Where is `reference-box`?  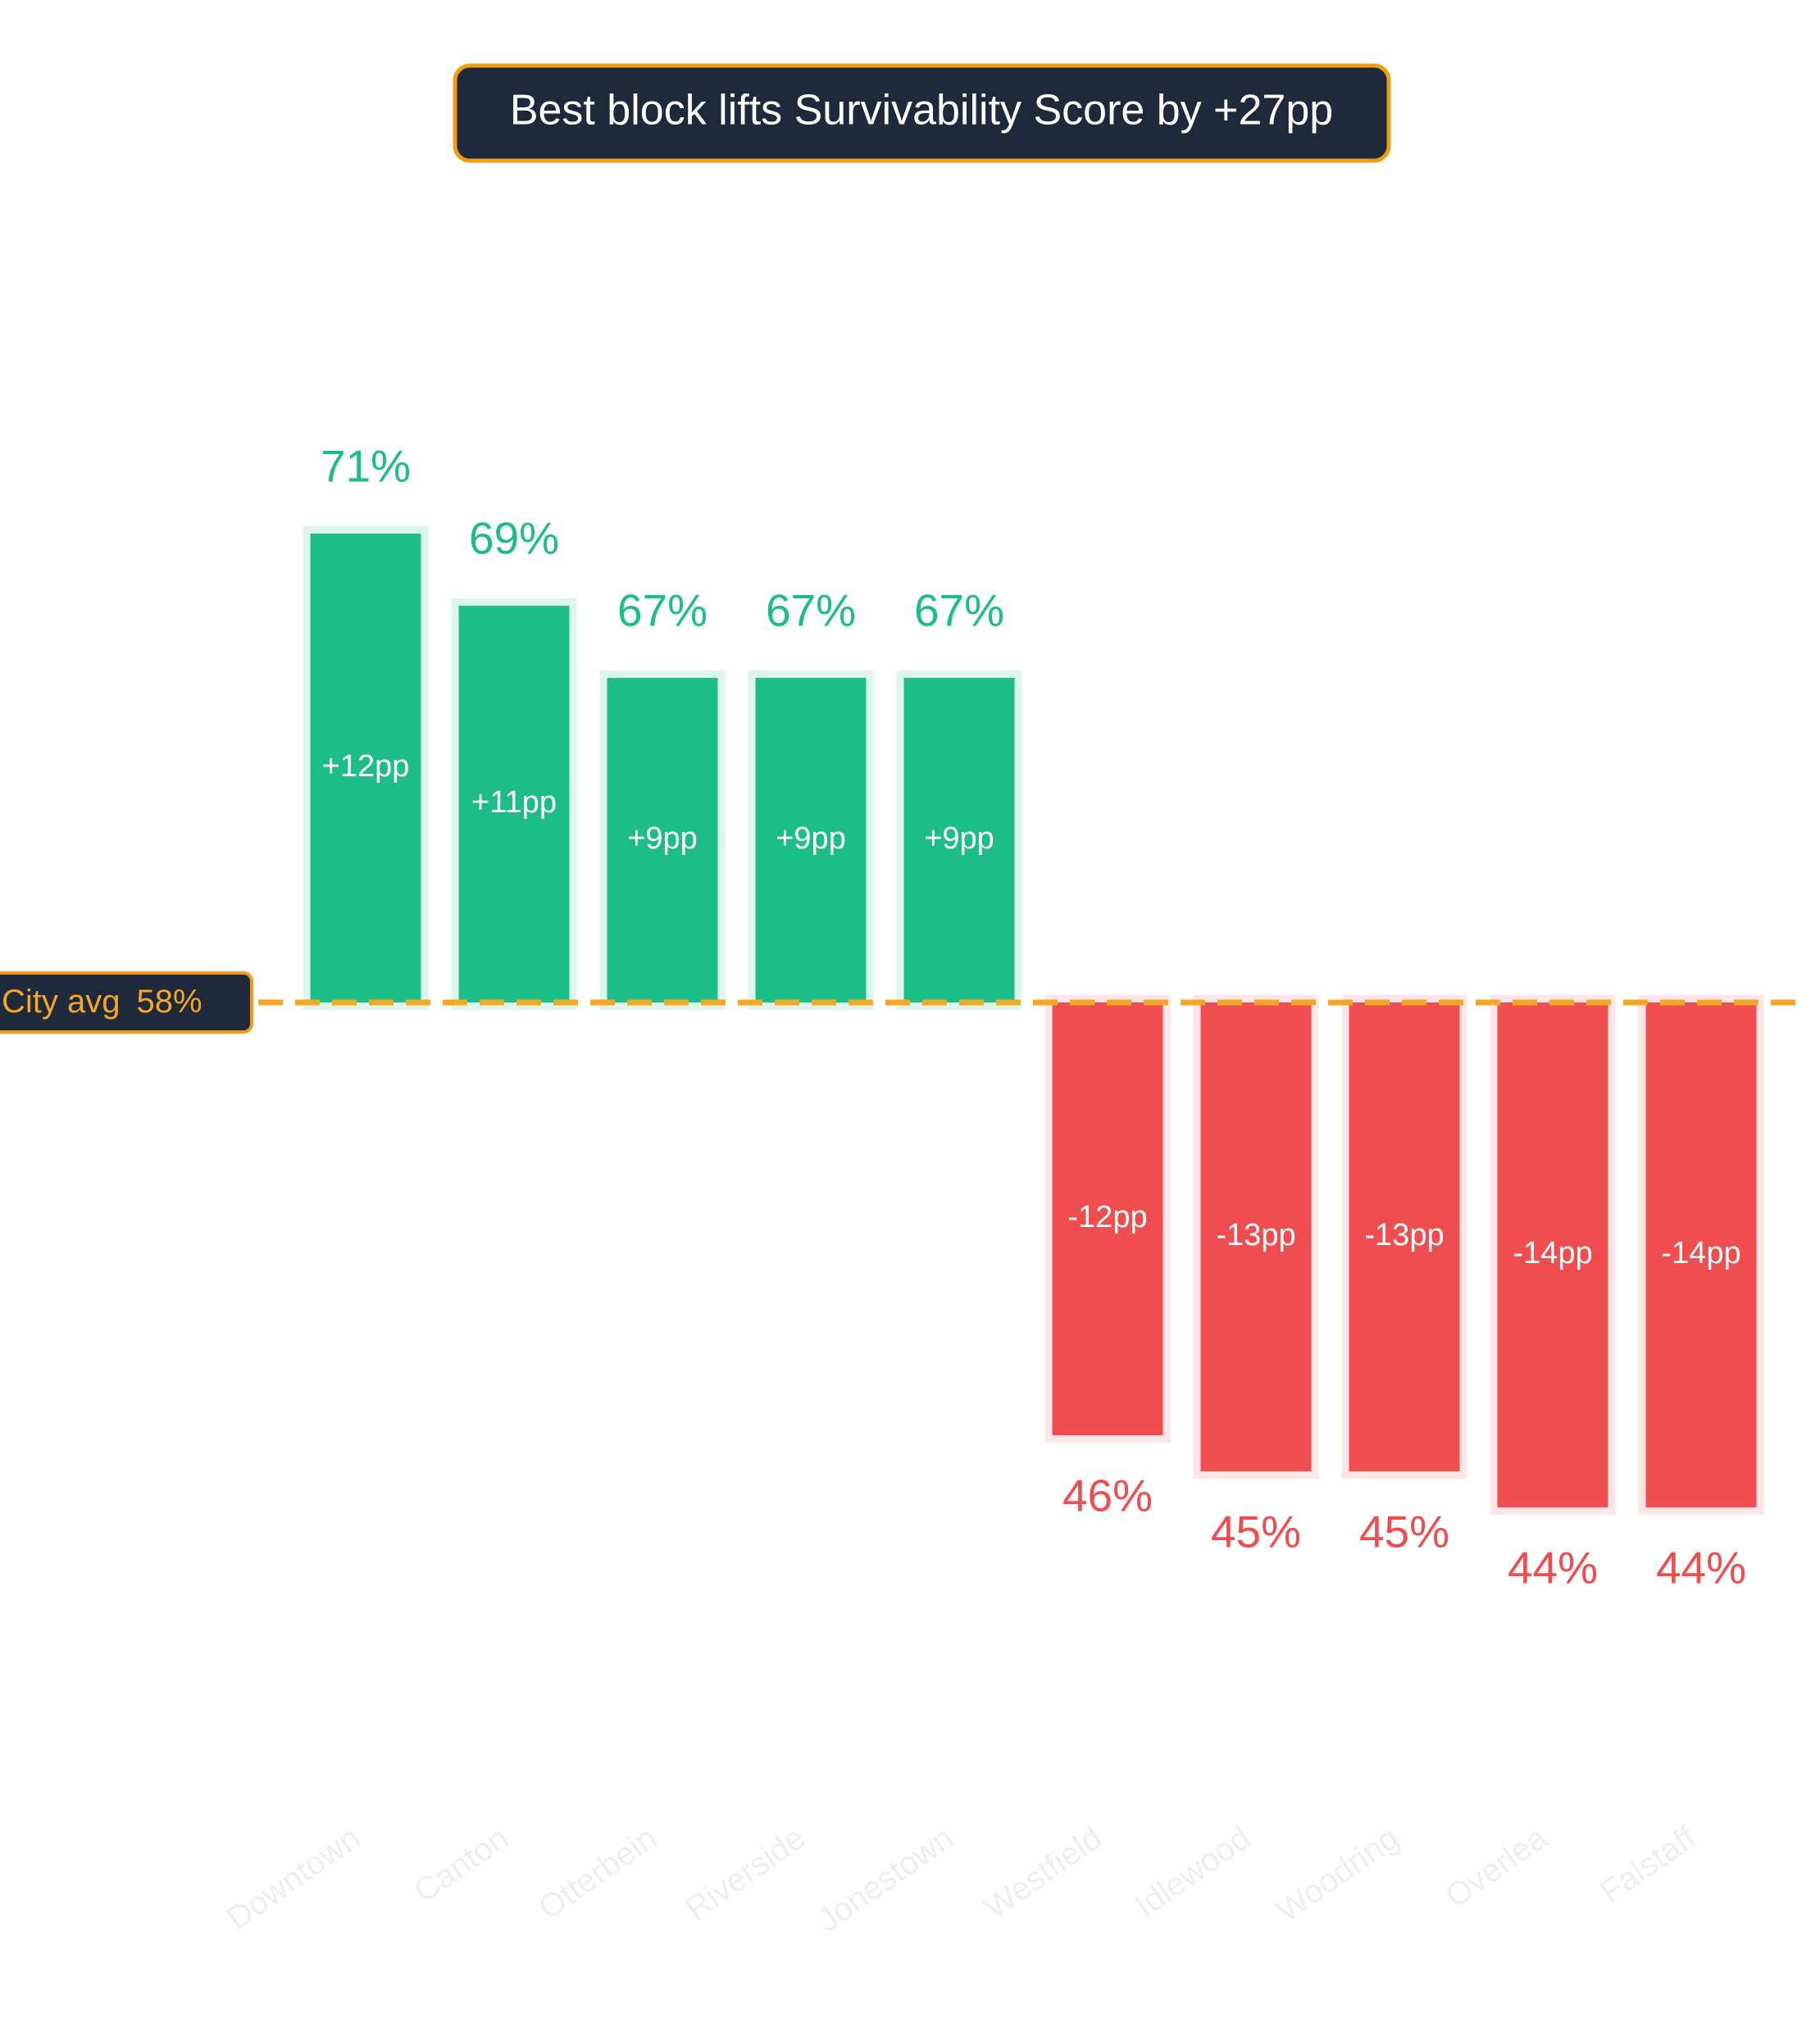 reference-box is located at coordinates (126, 1002).